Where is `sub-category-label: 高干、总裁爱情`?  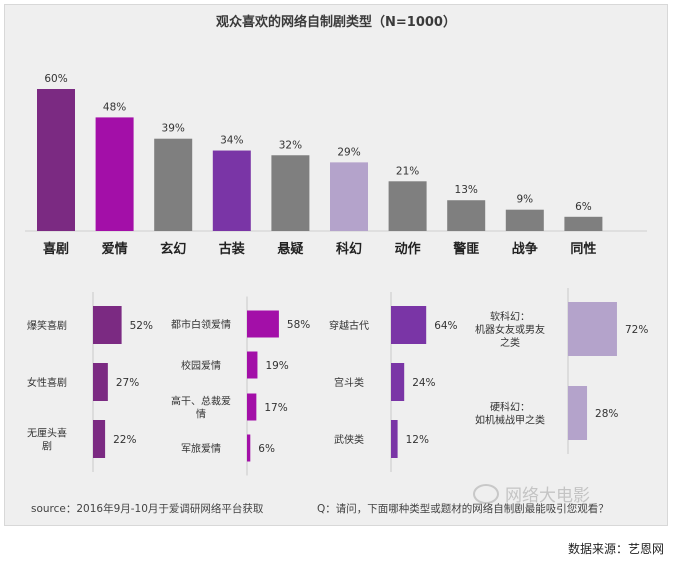 sub-category-label: 高干、总裁爱情 is located at coordinates (201, 408).